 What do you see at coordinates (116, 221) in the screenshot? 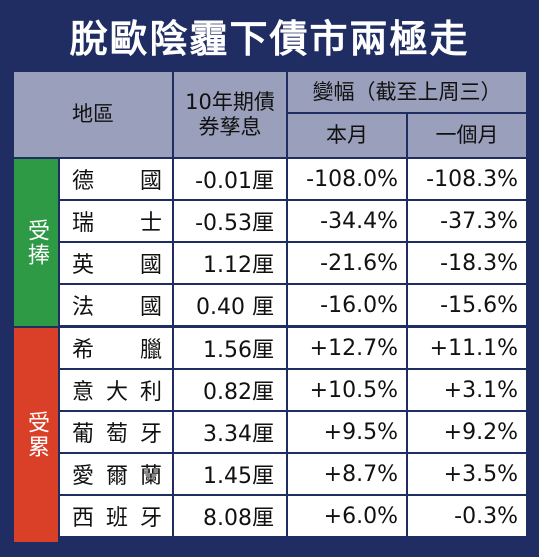
I see `region-name: 瑞士` at bounding box center [116, 221].